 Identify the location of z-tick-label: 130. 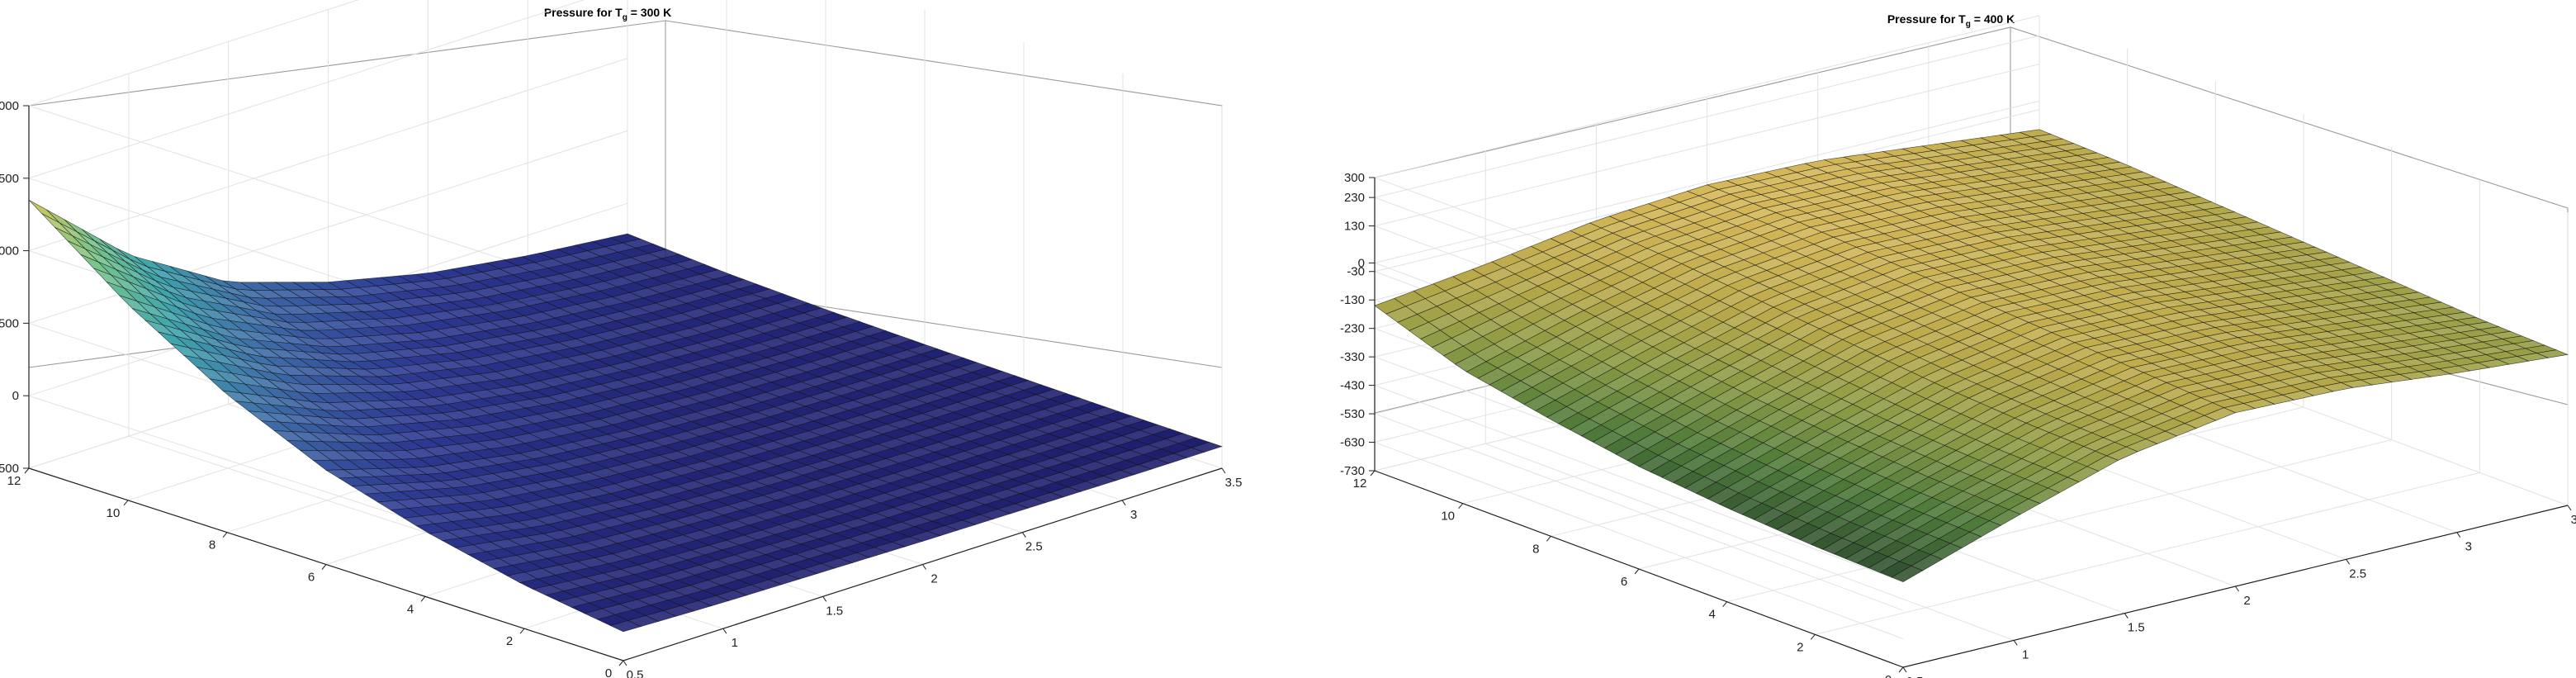
(1354, 227).